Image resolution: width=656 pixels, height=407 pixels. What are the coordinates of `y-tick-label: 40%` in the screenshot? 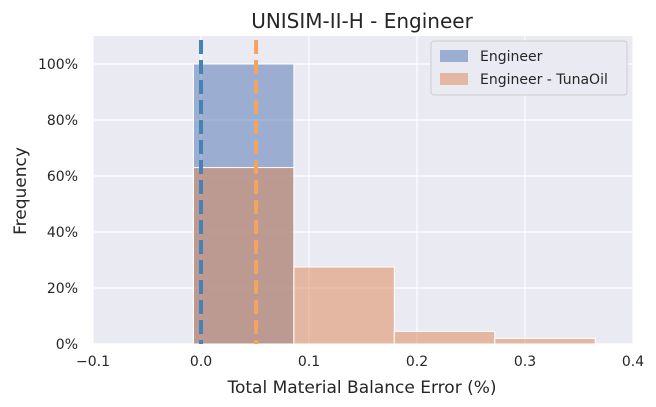 It's located at (62, 233).